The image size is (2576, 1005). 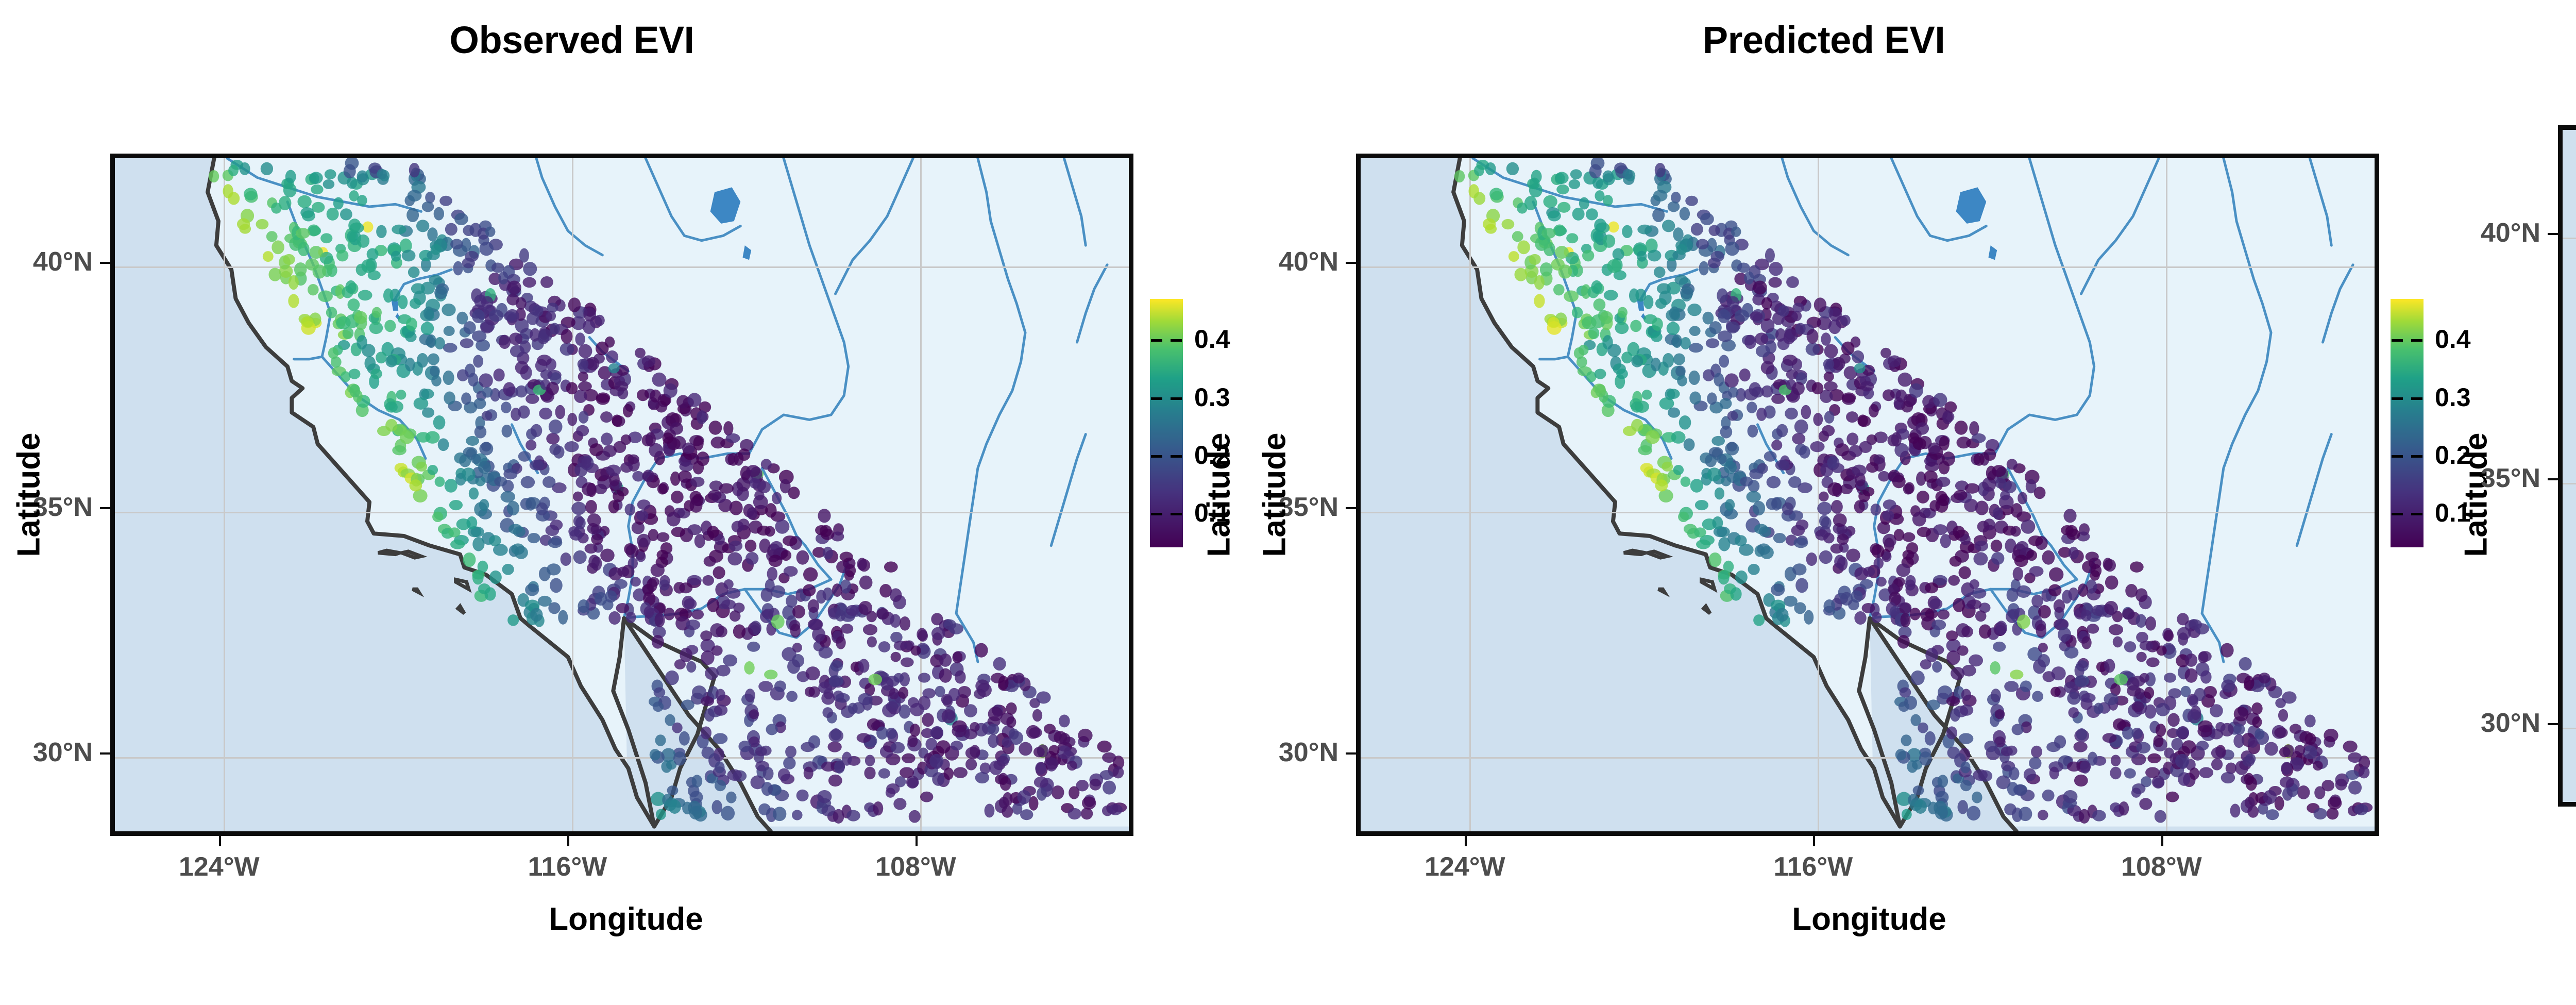 What do you see at coordinates (2509, 40) in the screenshot?
I see `panel-title: Difference` at bounding box center [2509, 40].